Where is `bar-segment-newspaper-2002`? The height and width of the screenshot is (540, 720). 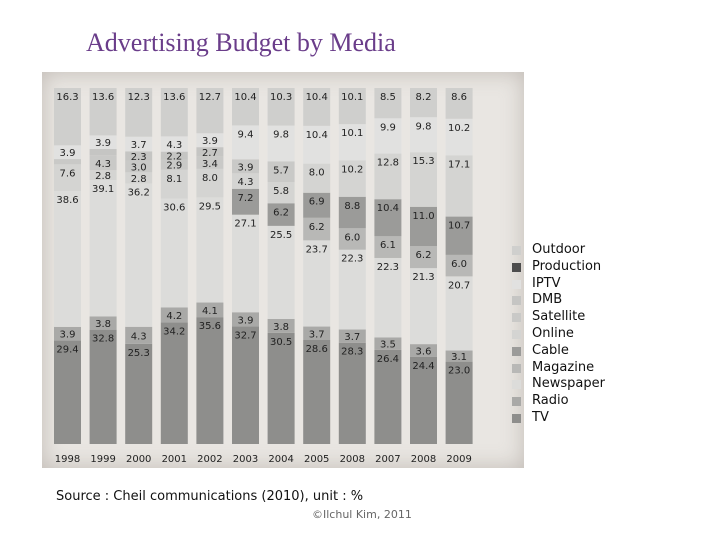 bar-segment-newspaper-2002 is located at coordinates (210, 250).